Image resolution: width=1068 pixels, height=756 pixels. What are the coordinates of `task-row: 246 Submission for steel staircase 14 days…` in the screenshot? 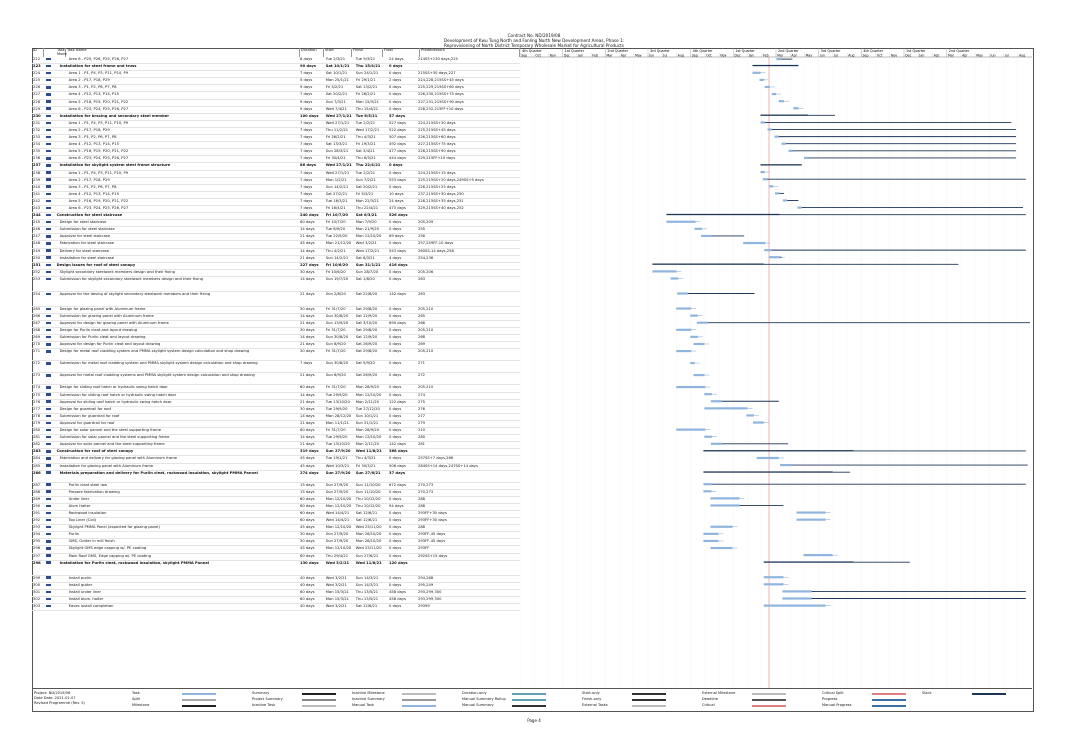 It's located at (276, 230).